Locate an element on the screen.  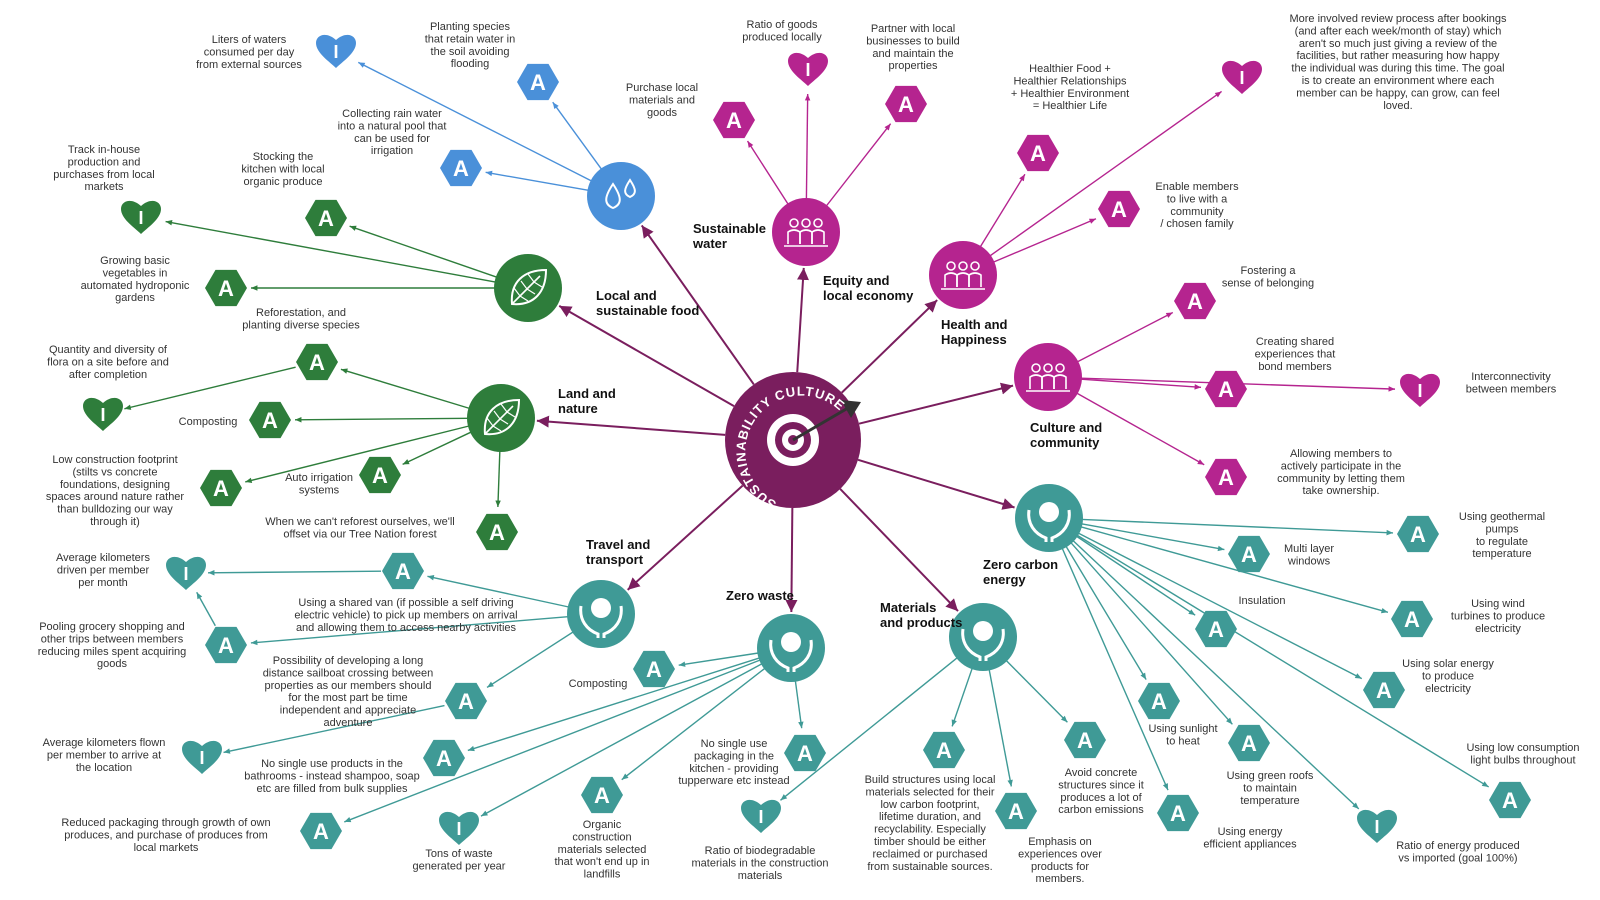
waste-to-z3-edge-arrowhead is located at coordinates (348, 820).